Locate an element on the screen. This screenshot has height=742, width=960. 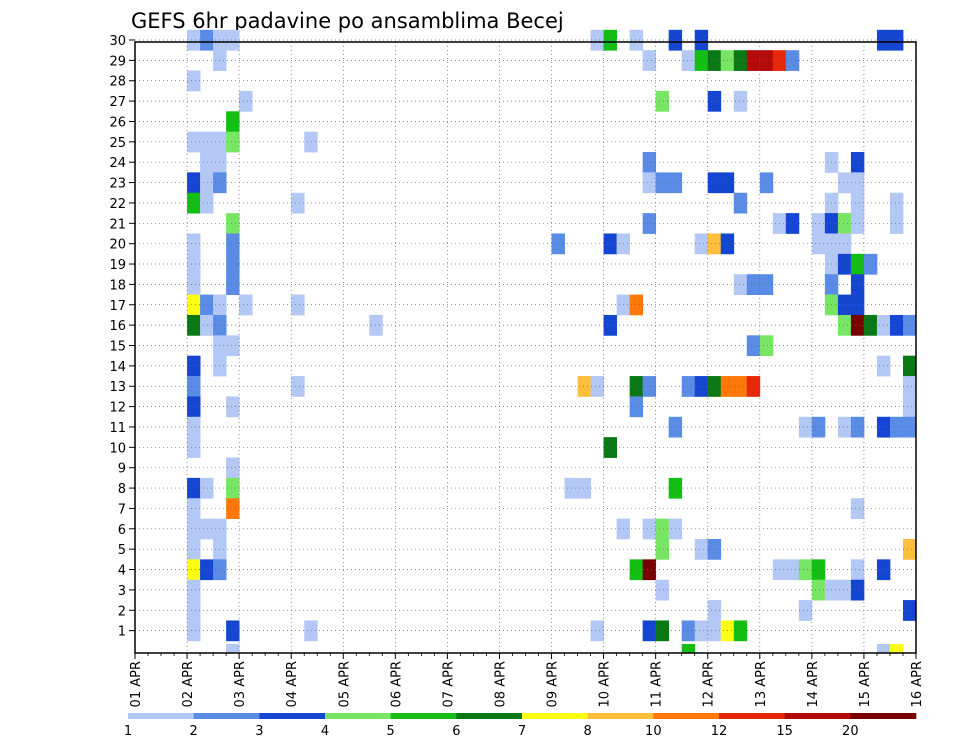
y-tick-label: 9 is located at coordinates (122, 469).